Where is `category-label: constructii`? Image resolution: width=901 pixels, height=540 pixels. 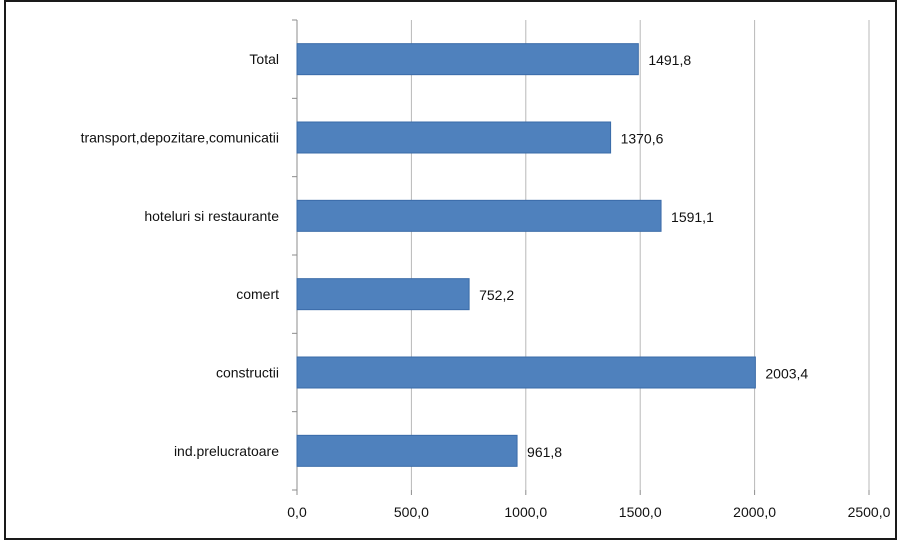
category-label: constructii is located at coordinates (247, 373).